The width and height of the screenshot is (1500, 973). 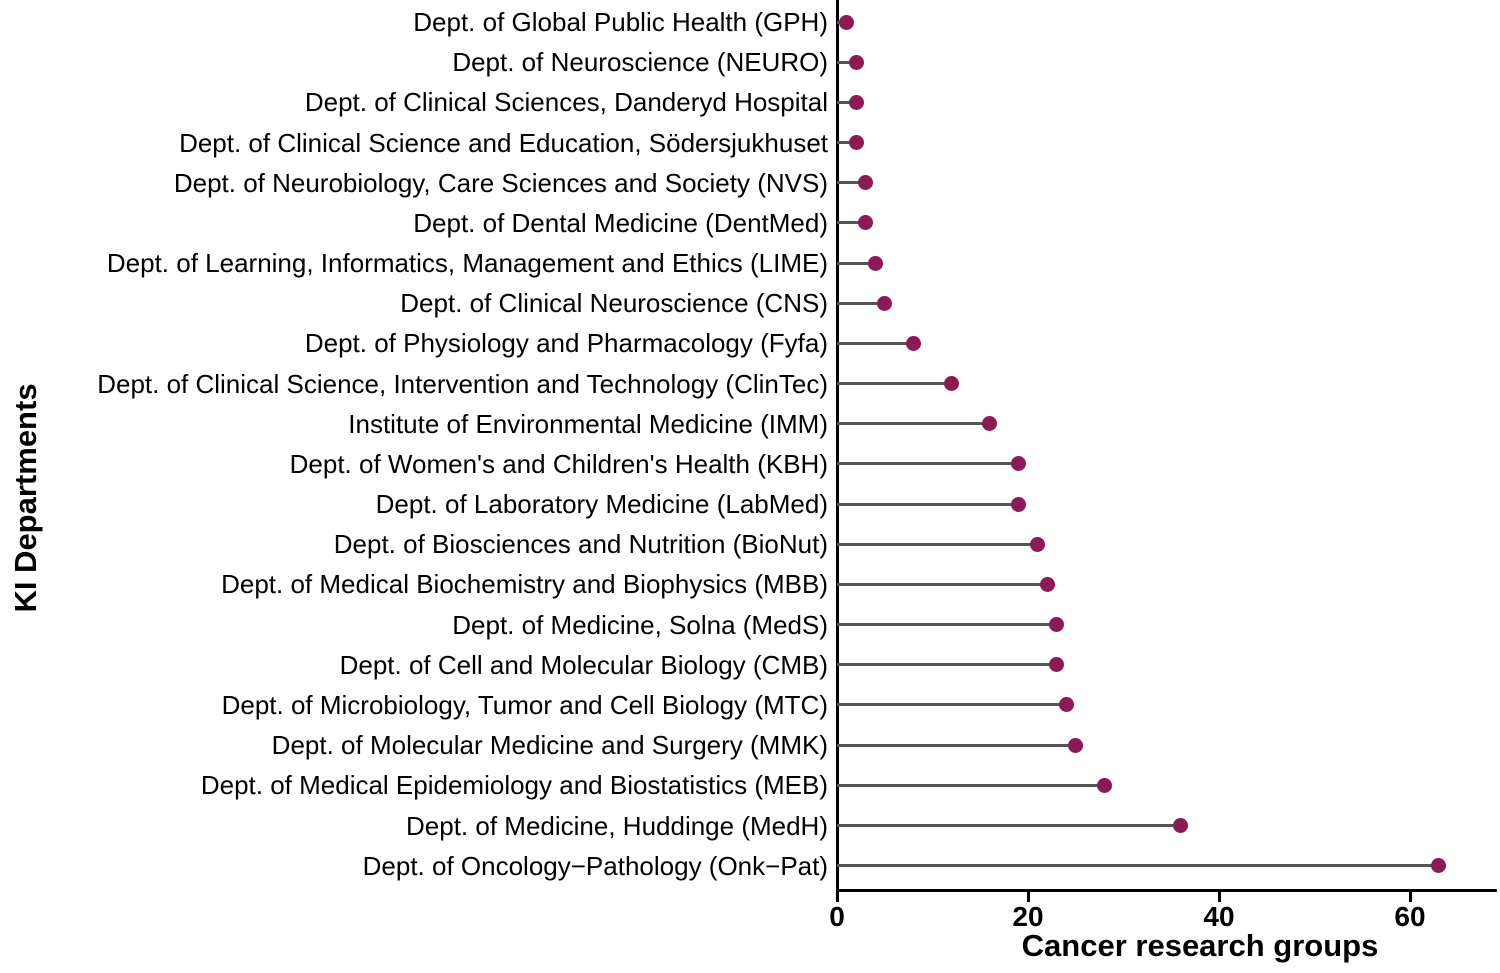 I want to click on y-axis-line, so click(x=837, y=445).